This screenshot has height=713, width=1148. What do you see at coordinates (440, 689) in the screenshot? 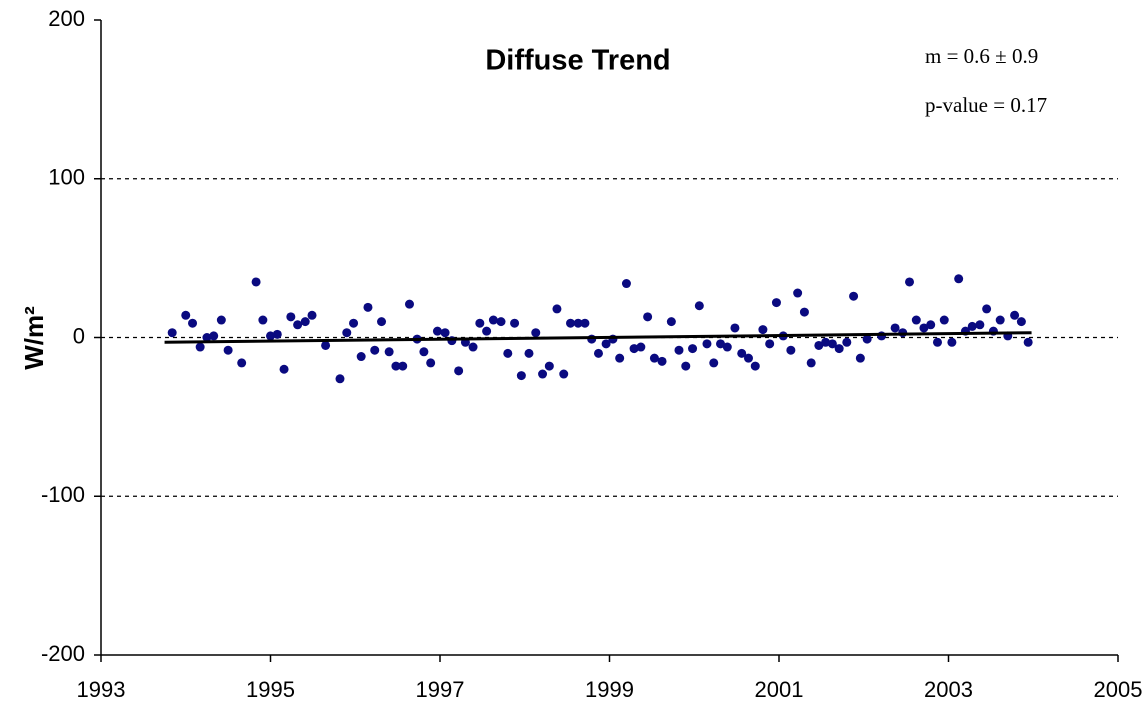
I see `x-tick-label: 1997` at bounding box center [440, 689].